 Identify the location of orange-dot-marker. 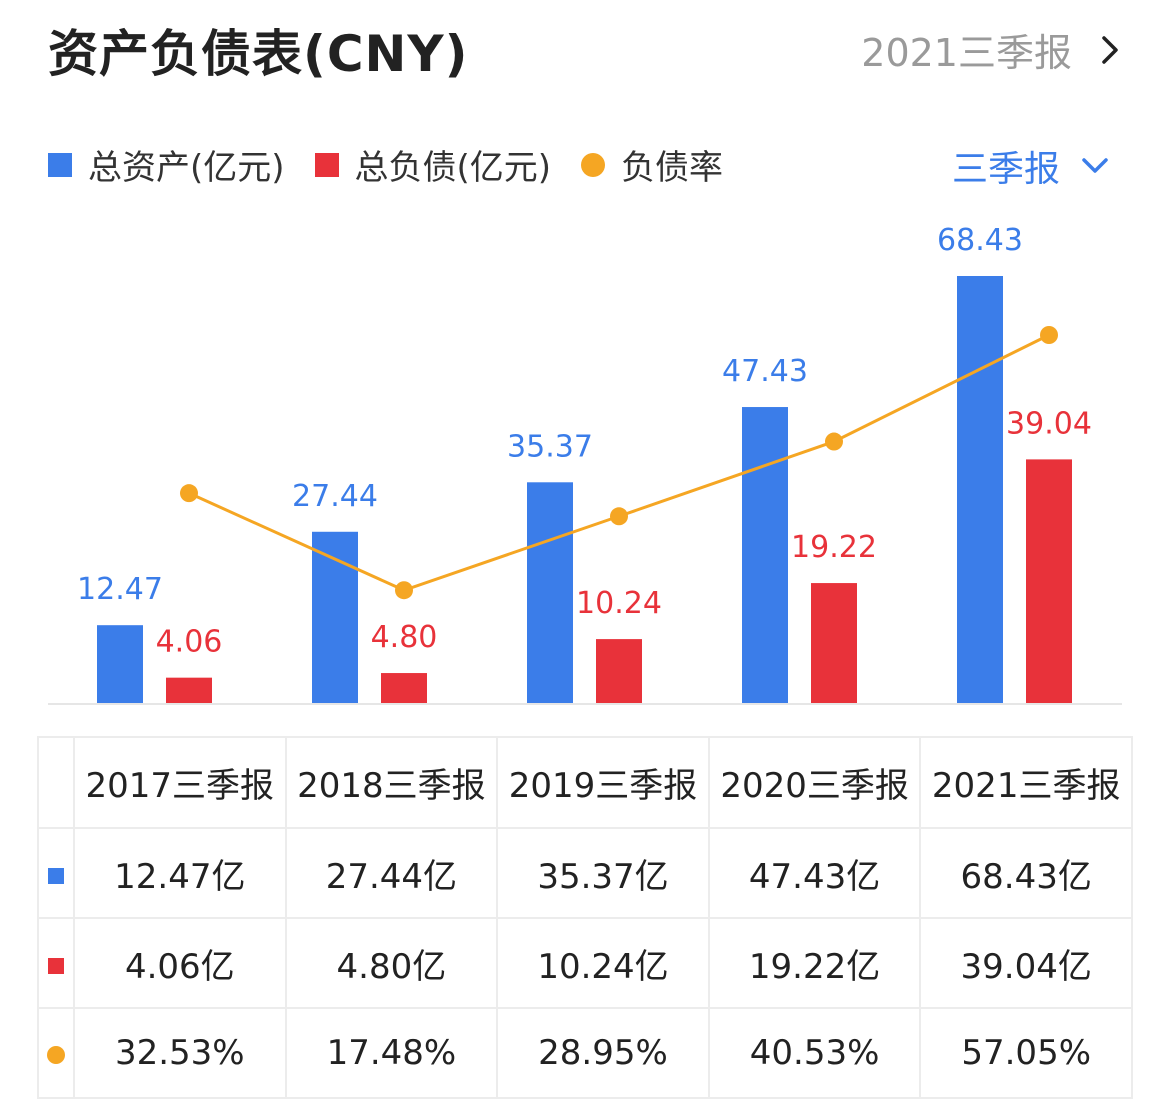
(56, 1055).